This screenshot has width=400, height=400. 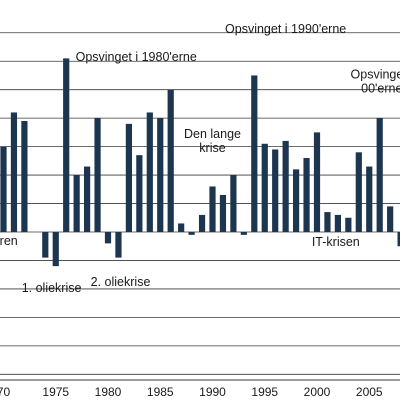 What do you see at coordinates (14, 172) in the screenshot?
I see `bar-1971` at bounding box center [14, 172].